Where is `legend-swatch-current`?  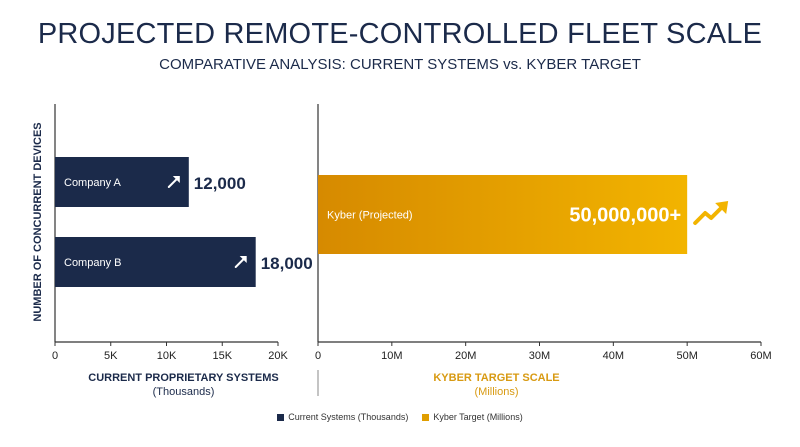
legend-swatch-current is located at coordinates (281, 417).